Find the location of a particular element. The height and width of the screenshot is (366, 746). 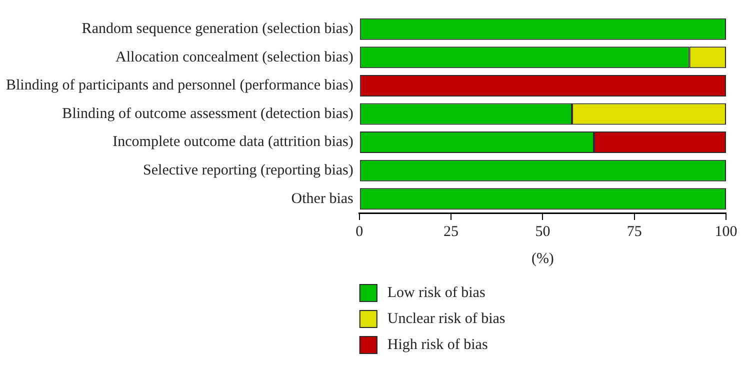

y-tick-label: Blinding of participants and personnel (performance bias) is located at coordinates (180, 86).